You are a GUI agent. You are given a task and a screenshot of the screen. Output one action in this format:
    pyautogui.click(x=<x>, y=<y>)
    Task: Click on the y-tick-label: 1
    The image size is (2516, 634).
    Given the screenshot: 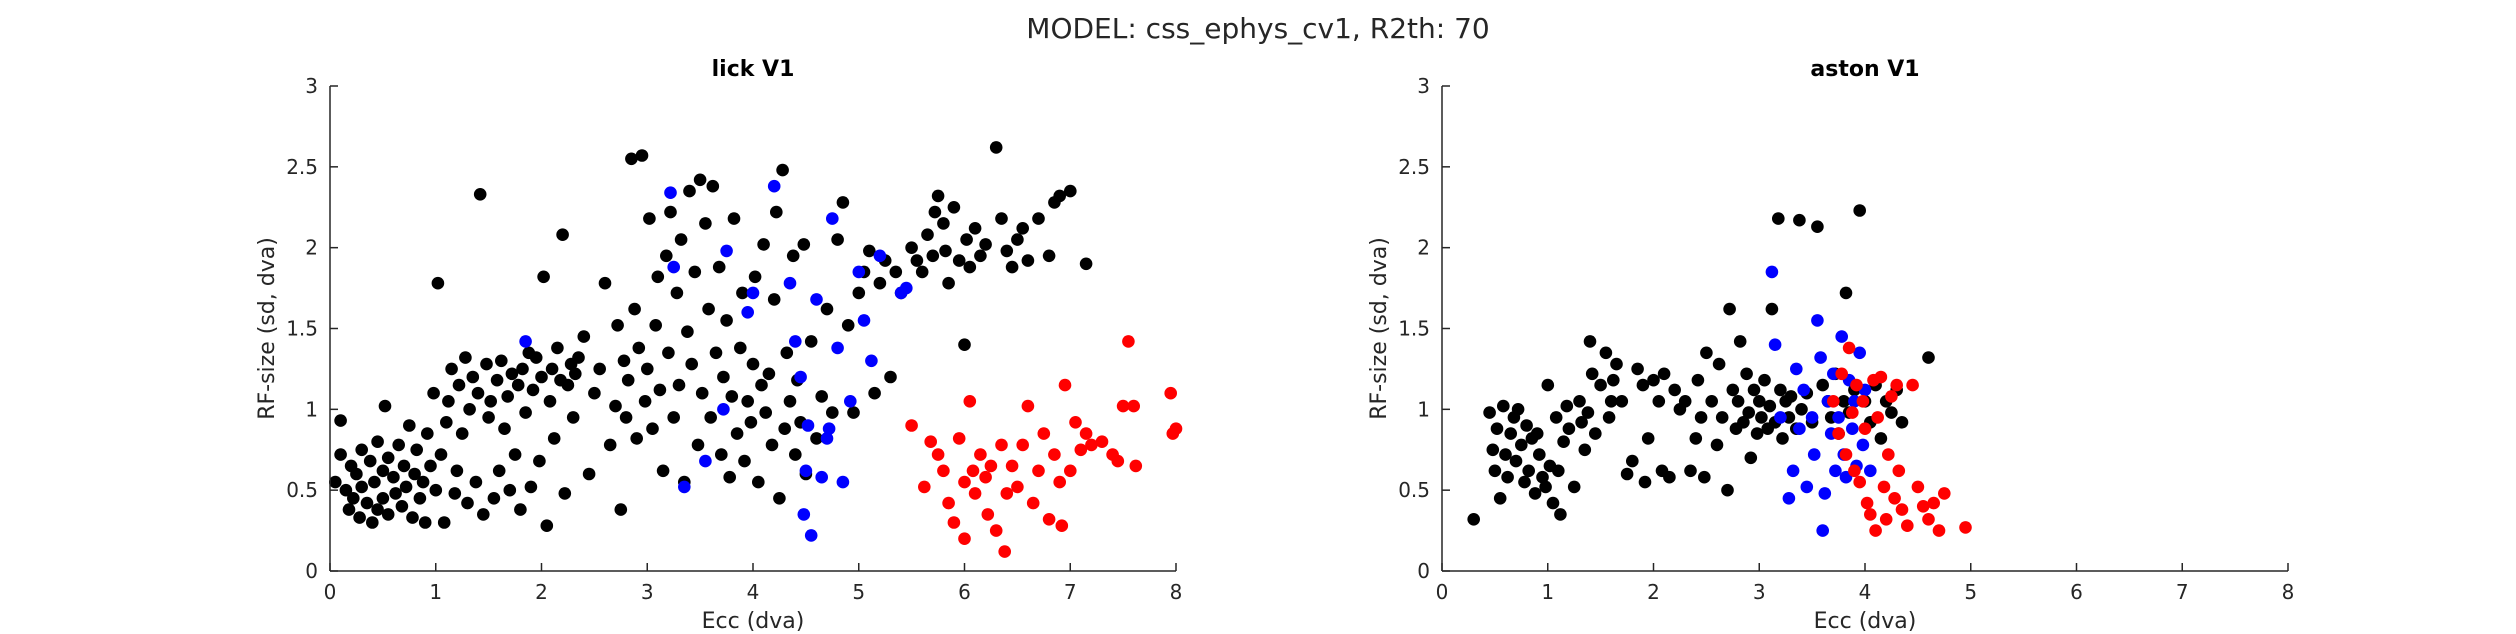 What is the action you would take?
    pyautogui.click(x=311, y=409)
    